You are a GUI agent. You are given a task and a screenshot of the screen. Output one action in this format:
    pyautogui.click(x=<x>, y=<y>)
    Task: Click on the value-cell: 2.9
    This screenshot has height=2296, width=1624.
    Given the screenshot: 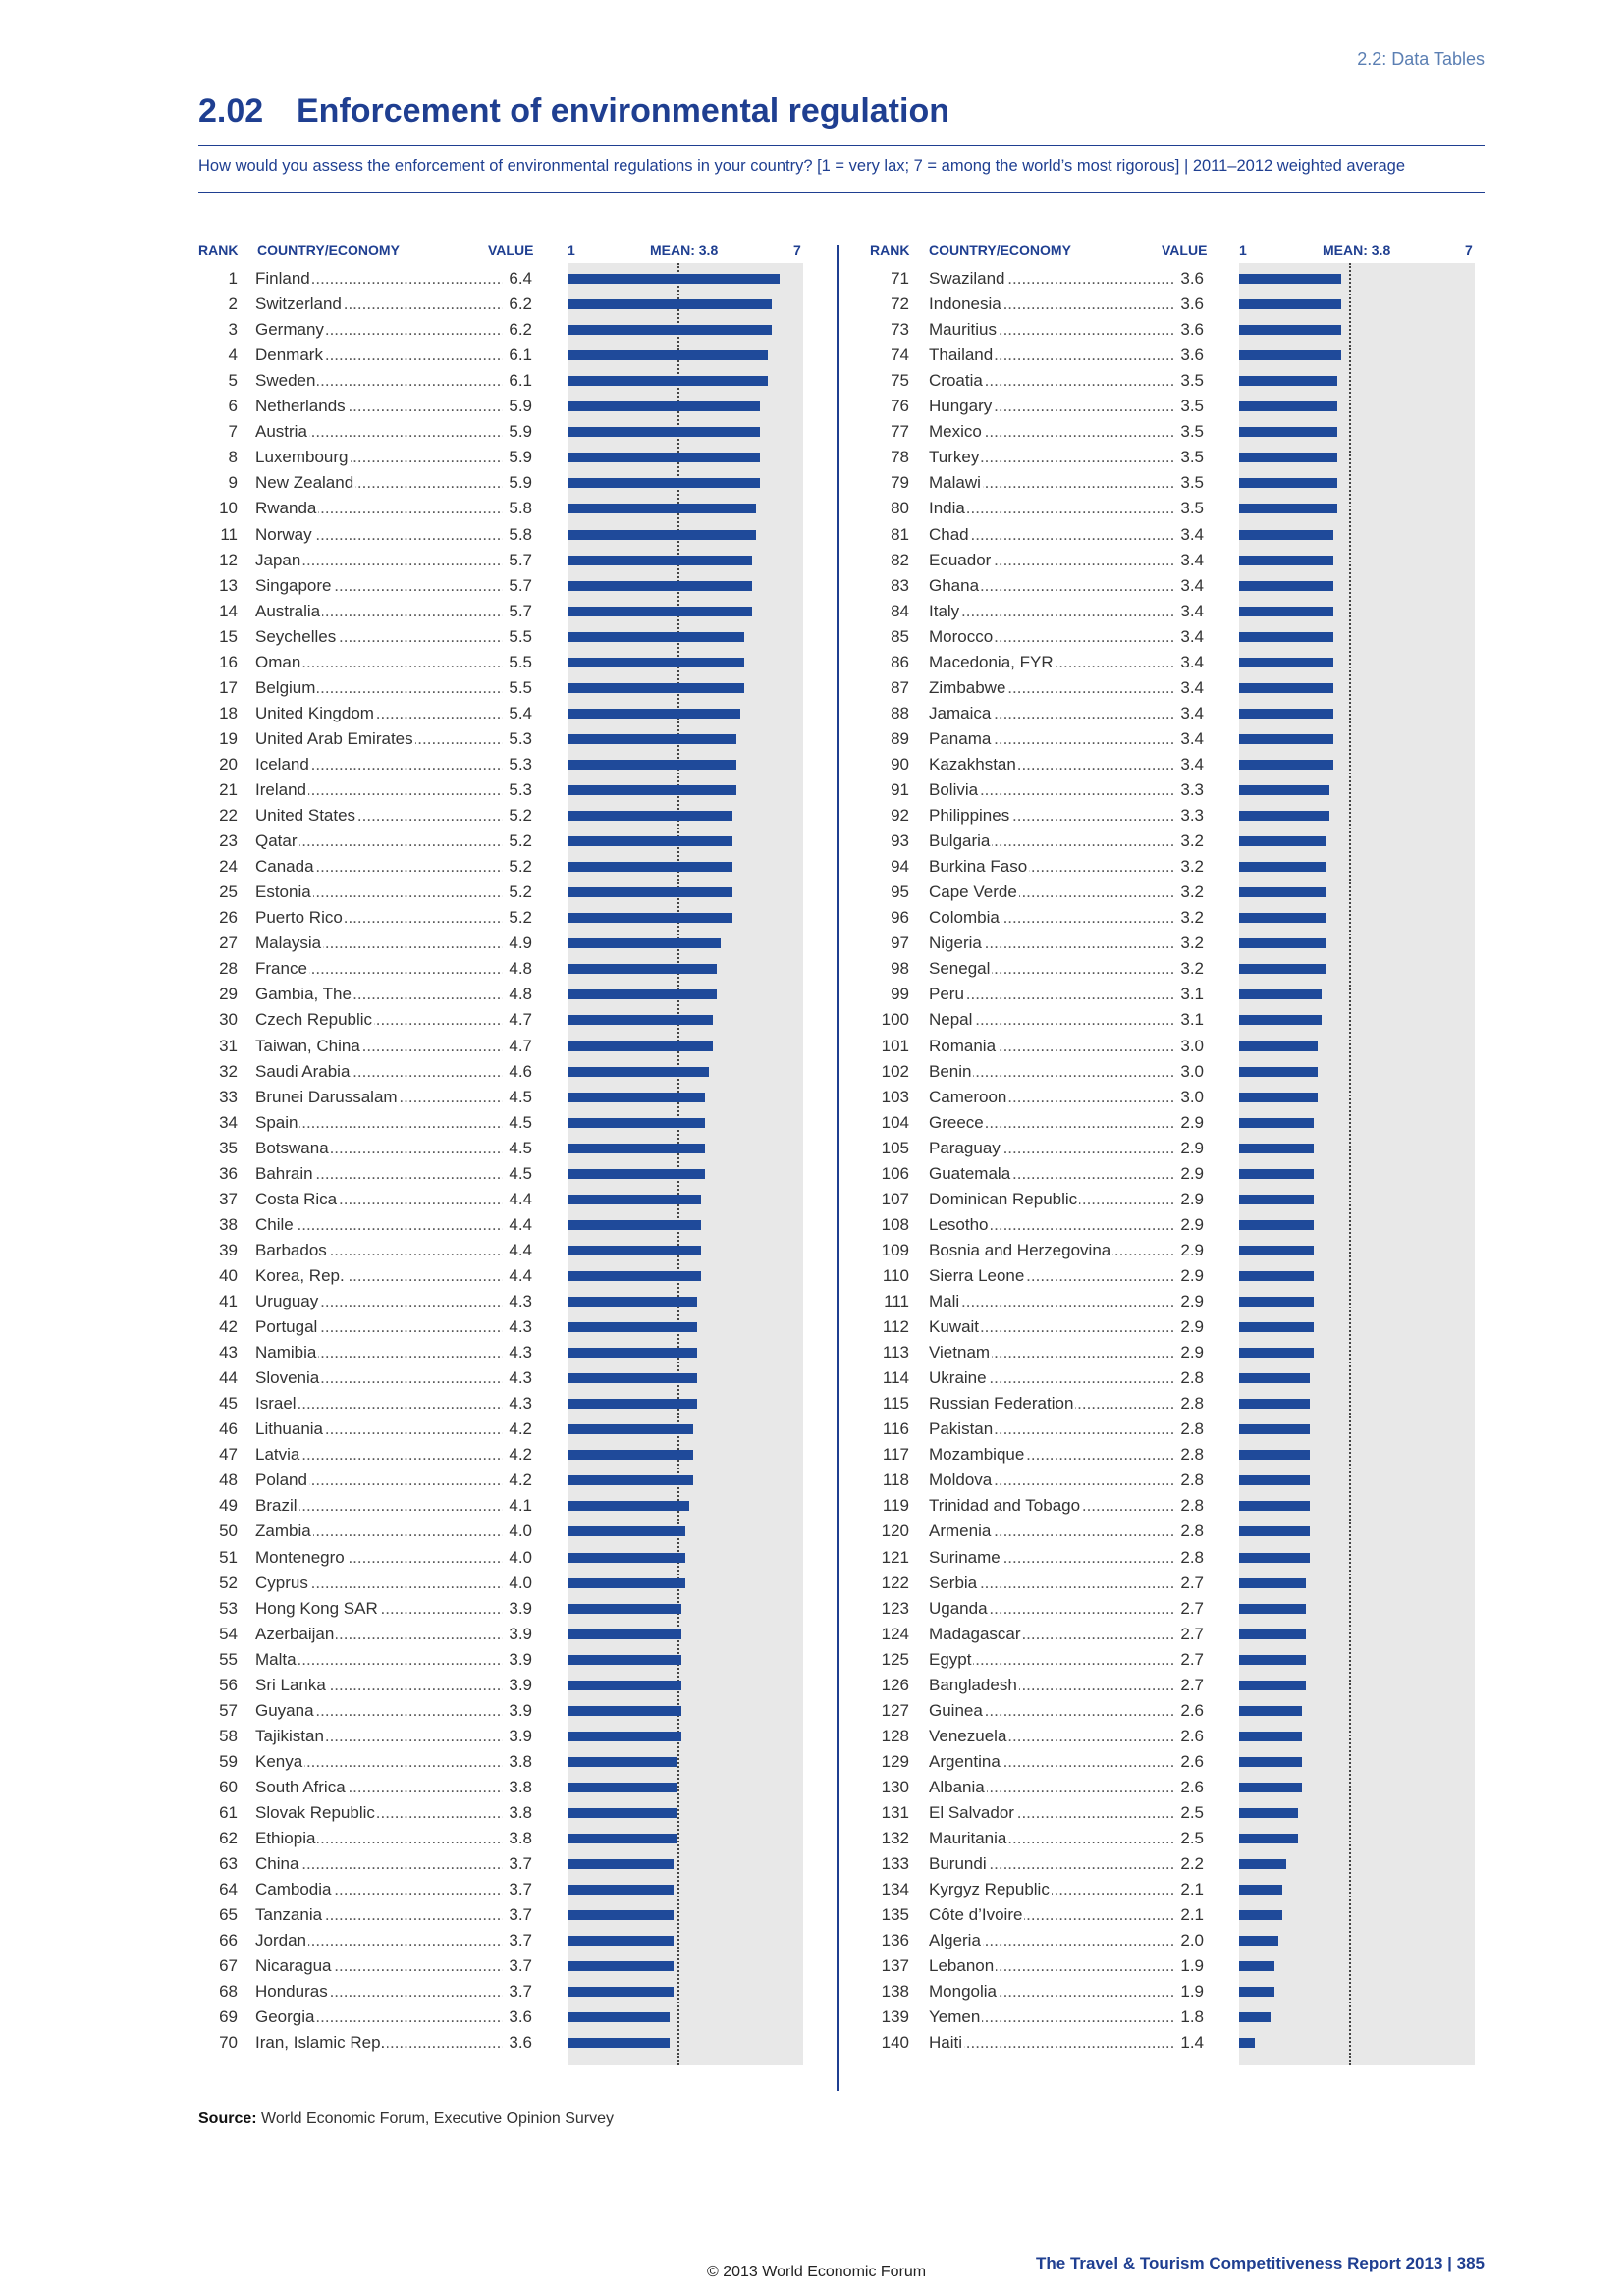 What is the action you would take?
    pyautogui.click(x=1189, y=1275)
    